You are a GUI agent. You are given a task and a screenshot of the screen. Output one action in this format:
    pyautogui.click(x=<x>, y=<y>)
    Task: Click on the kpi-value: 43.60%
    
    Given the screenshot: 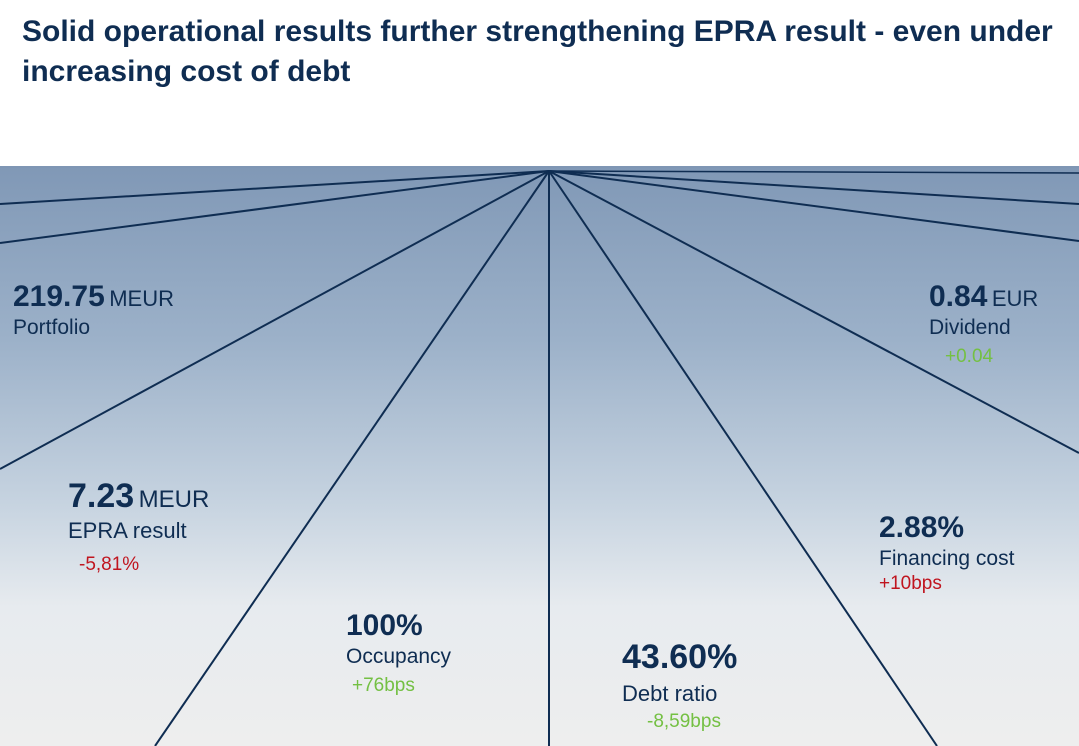 What is the action you would take?
    pyautogui.click(x=680, y=657)
    